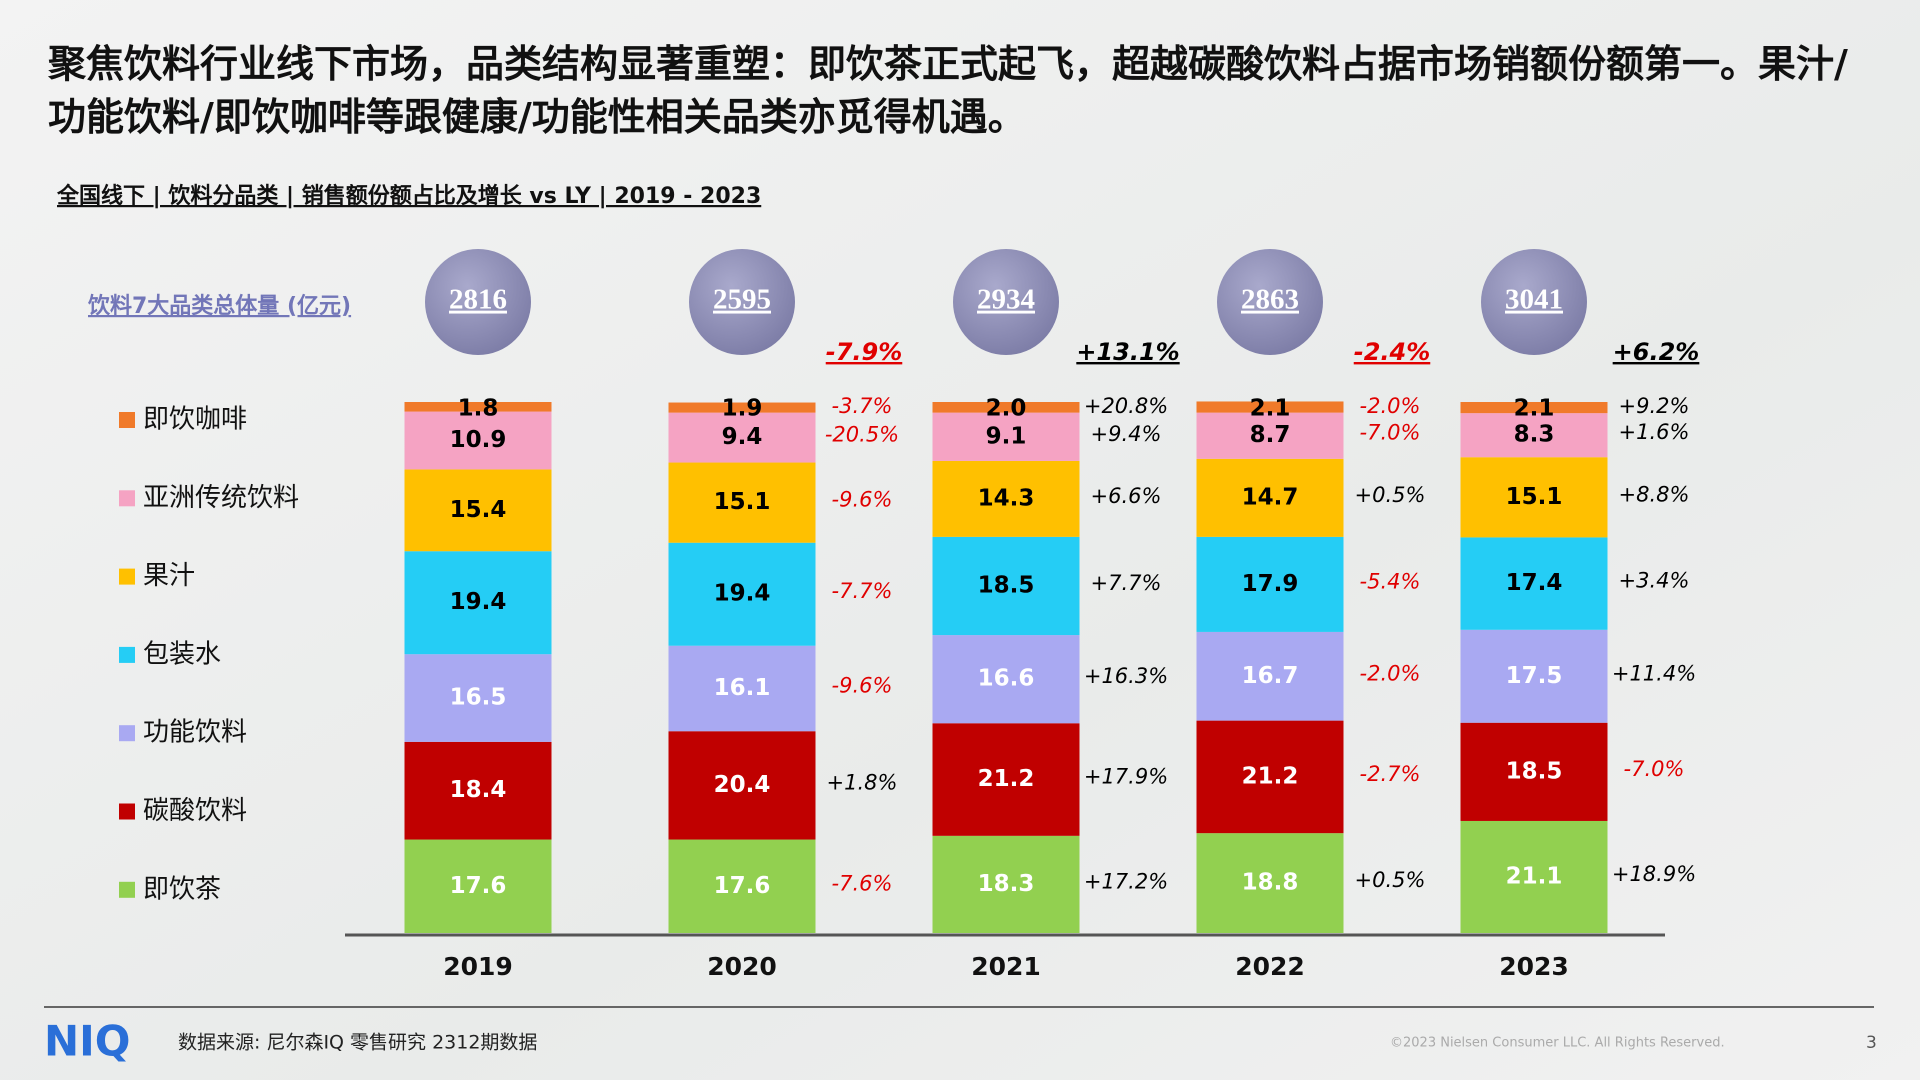 The image size is (1920, 1084). What do you see at coordinates (1126, 777) in the screenshot?
I see `growth-label: +17.9%` at bounding box center [1126, 777].